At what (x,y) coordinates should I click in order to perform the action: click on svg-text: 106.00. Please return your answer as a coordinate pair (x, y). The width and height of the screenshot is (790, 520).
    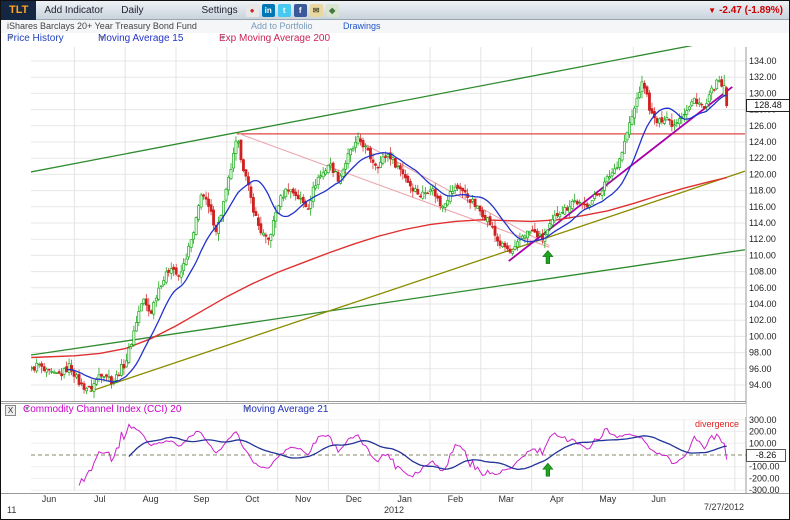
    Looking at the image, I should click on (763, 288).